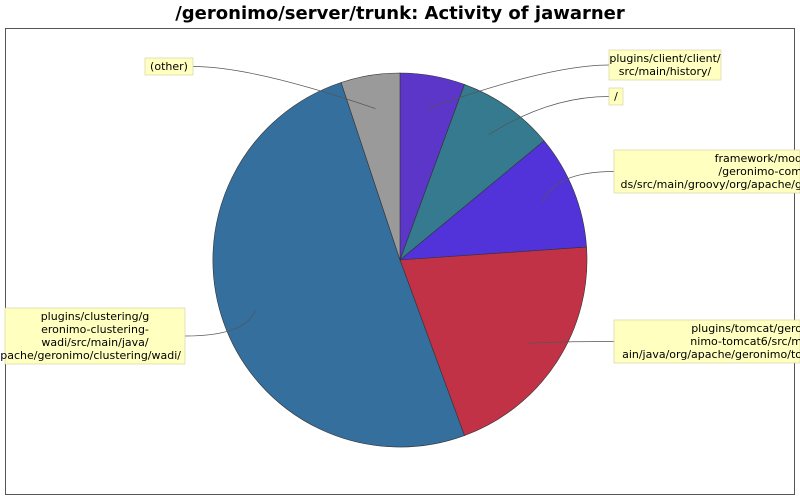 The width and height of the screenshot is (800, 500). What do you see at coordinates (90, 355) in the screenshot?
I see `slice-label-line: apache/geronimo/clustering/wadi/` at bounding box center [90, 355].